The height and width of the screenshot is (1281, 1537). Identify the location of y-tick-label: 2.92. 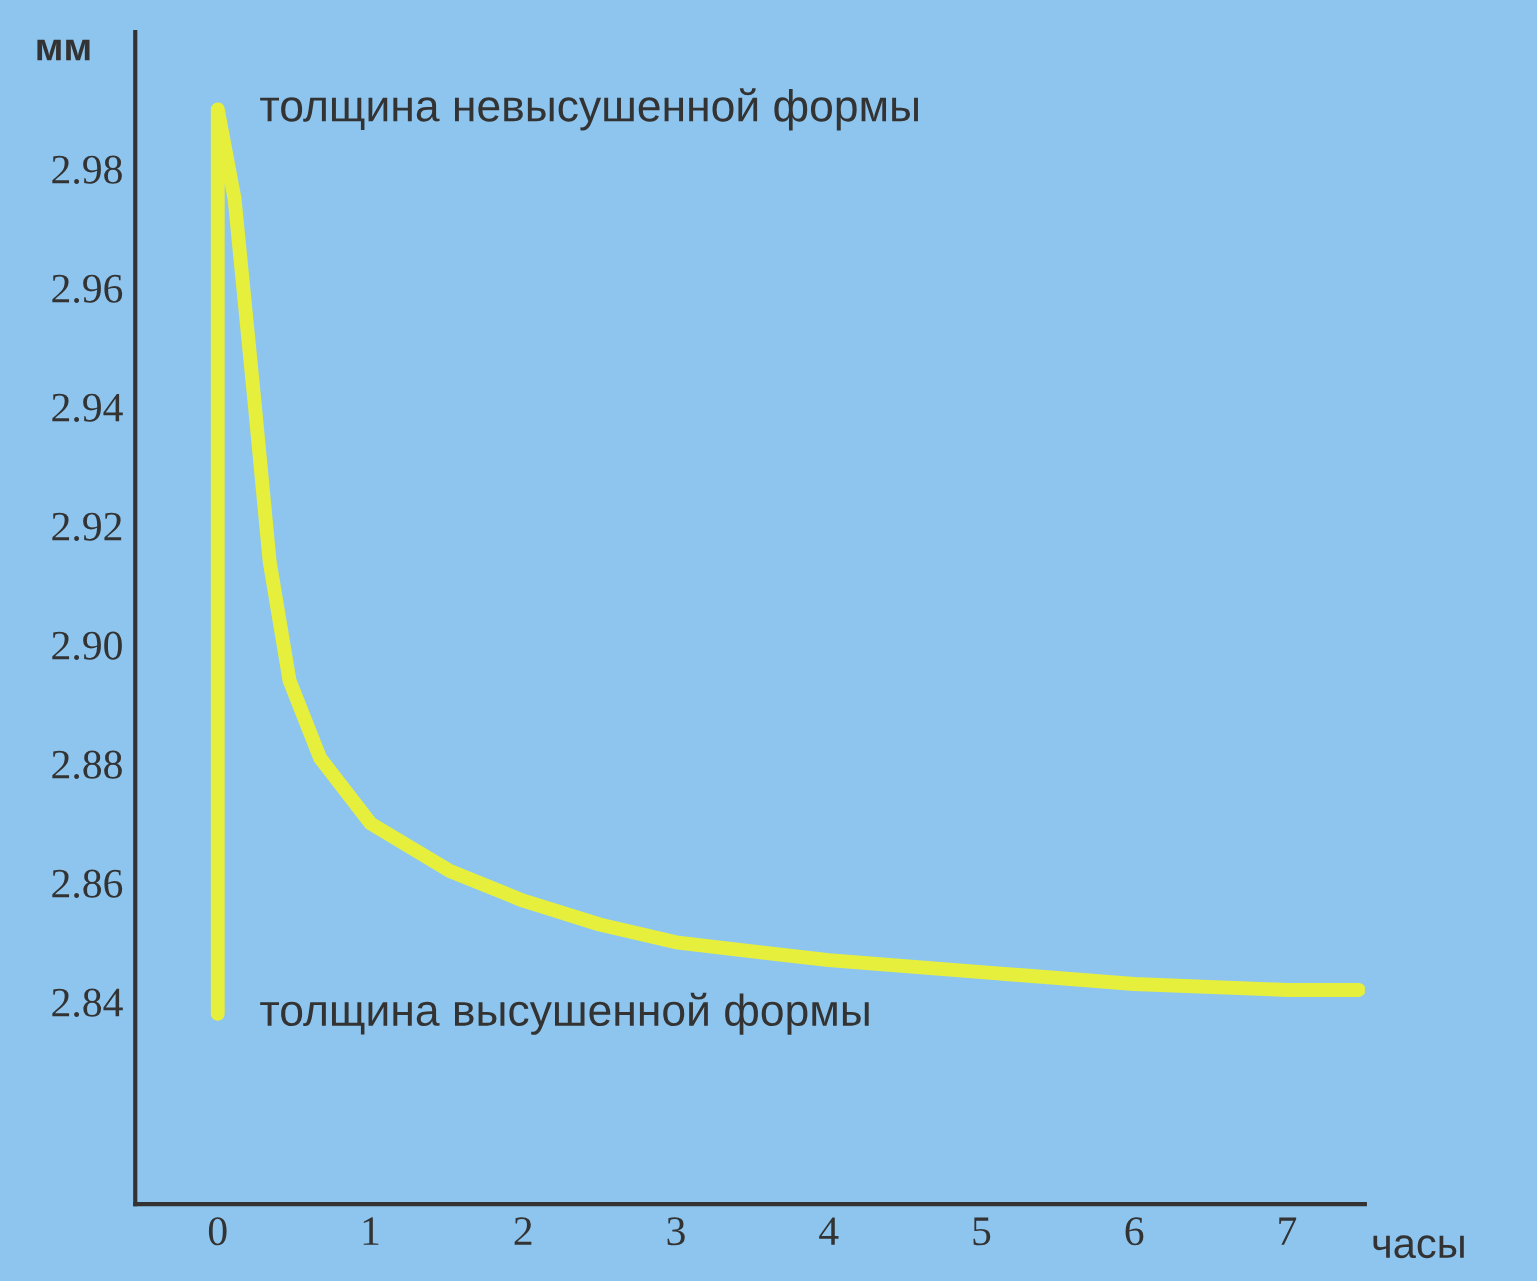
(87, 526).